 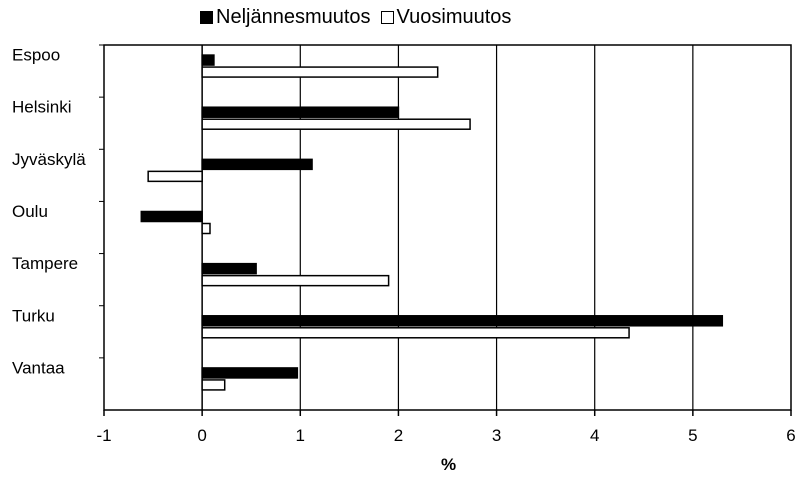 What do you see at coordinates (36, 55) in the screenshot?
I see `category-label: Espoo` at bounding box center [36, 55].